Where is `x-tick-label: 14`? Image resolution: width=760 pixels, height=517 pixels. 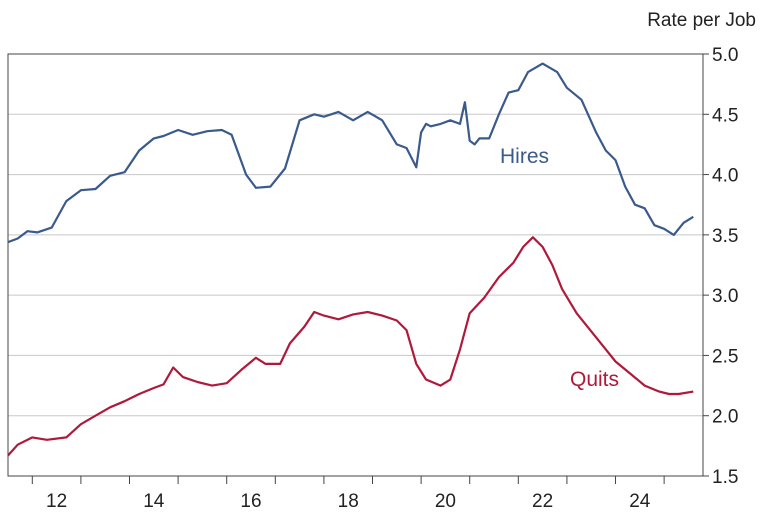 x-tick-label: 14 is located at coordinates (154, 501).